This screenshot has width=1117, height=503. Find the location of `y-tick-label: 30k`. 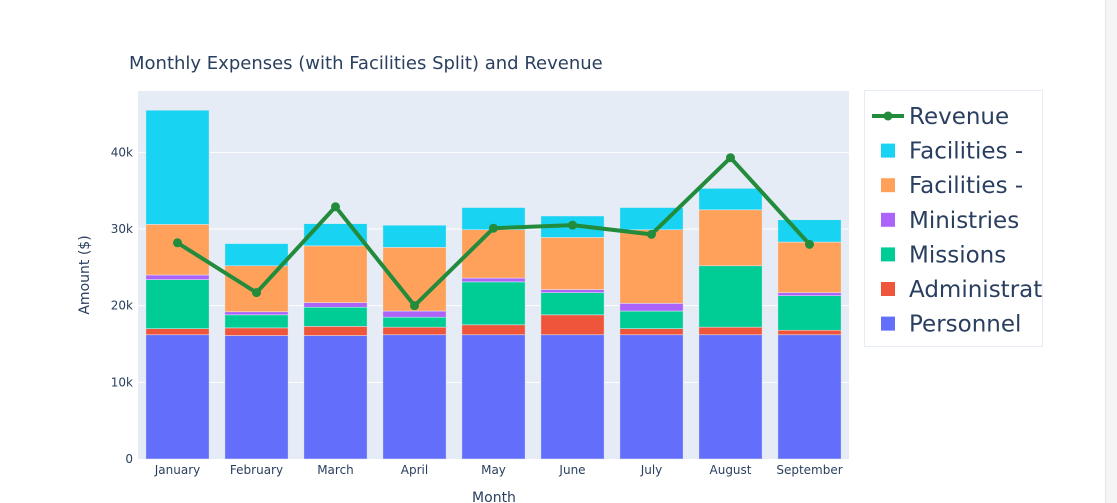

y-tick-label: 30k is located at coordinates (122, 229).